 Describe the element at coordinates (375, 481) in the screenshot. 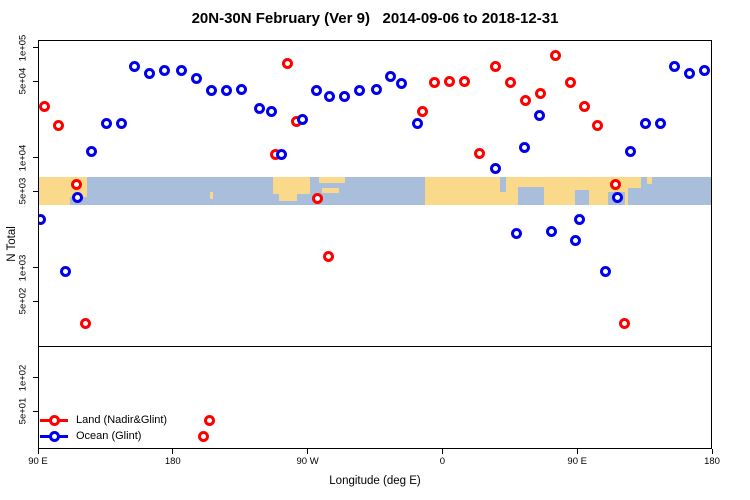

I see `x-axis-title: Longitude (deg E)` at that location.